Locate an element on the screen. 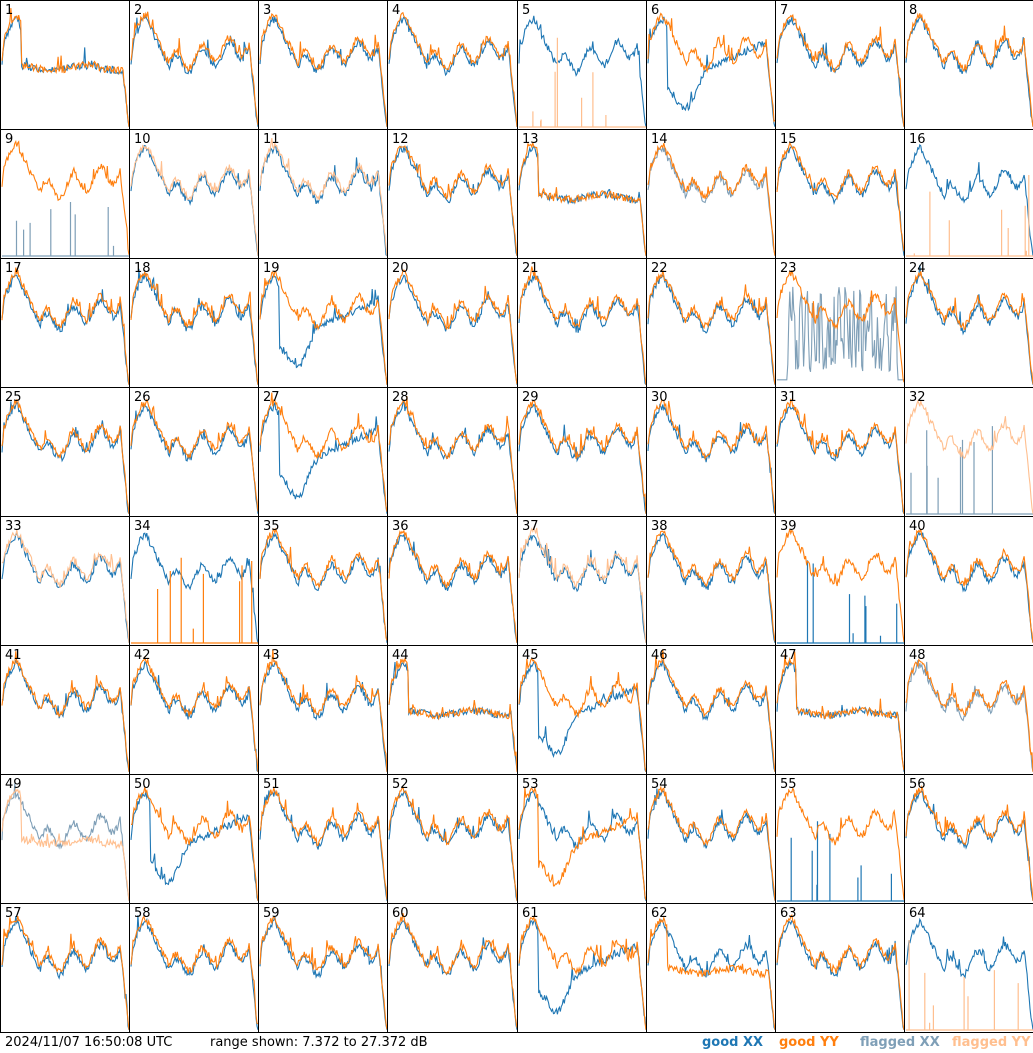 Image resolution: width=1033 pixels, height=1053 pixels. panel-35: 35 is located at coordinates (323, 581).